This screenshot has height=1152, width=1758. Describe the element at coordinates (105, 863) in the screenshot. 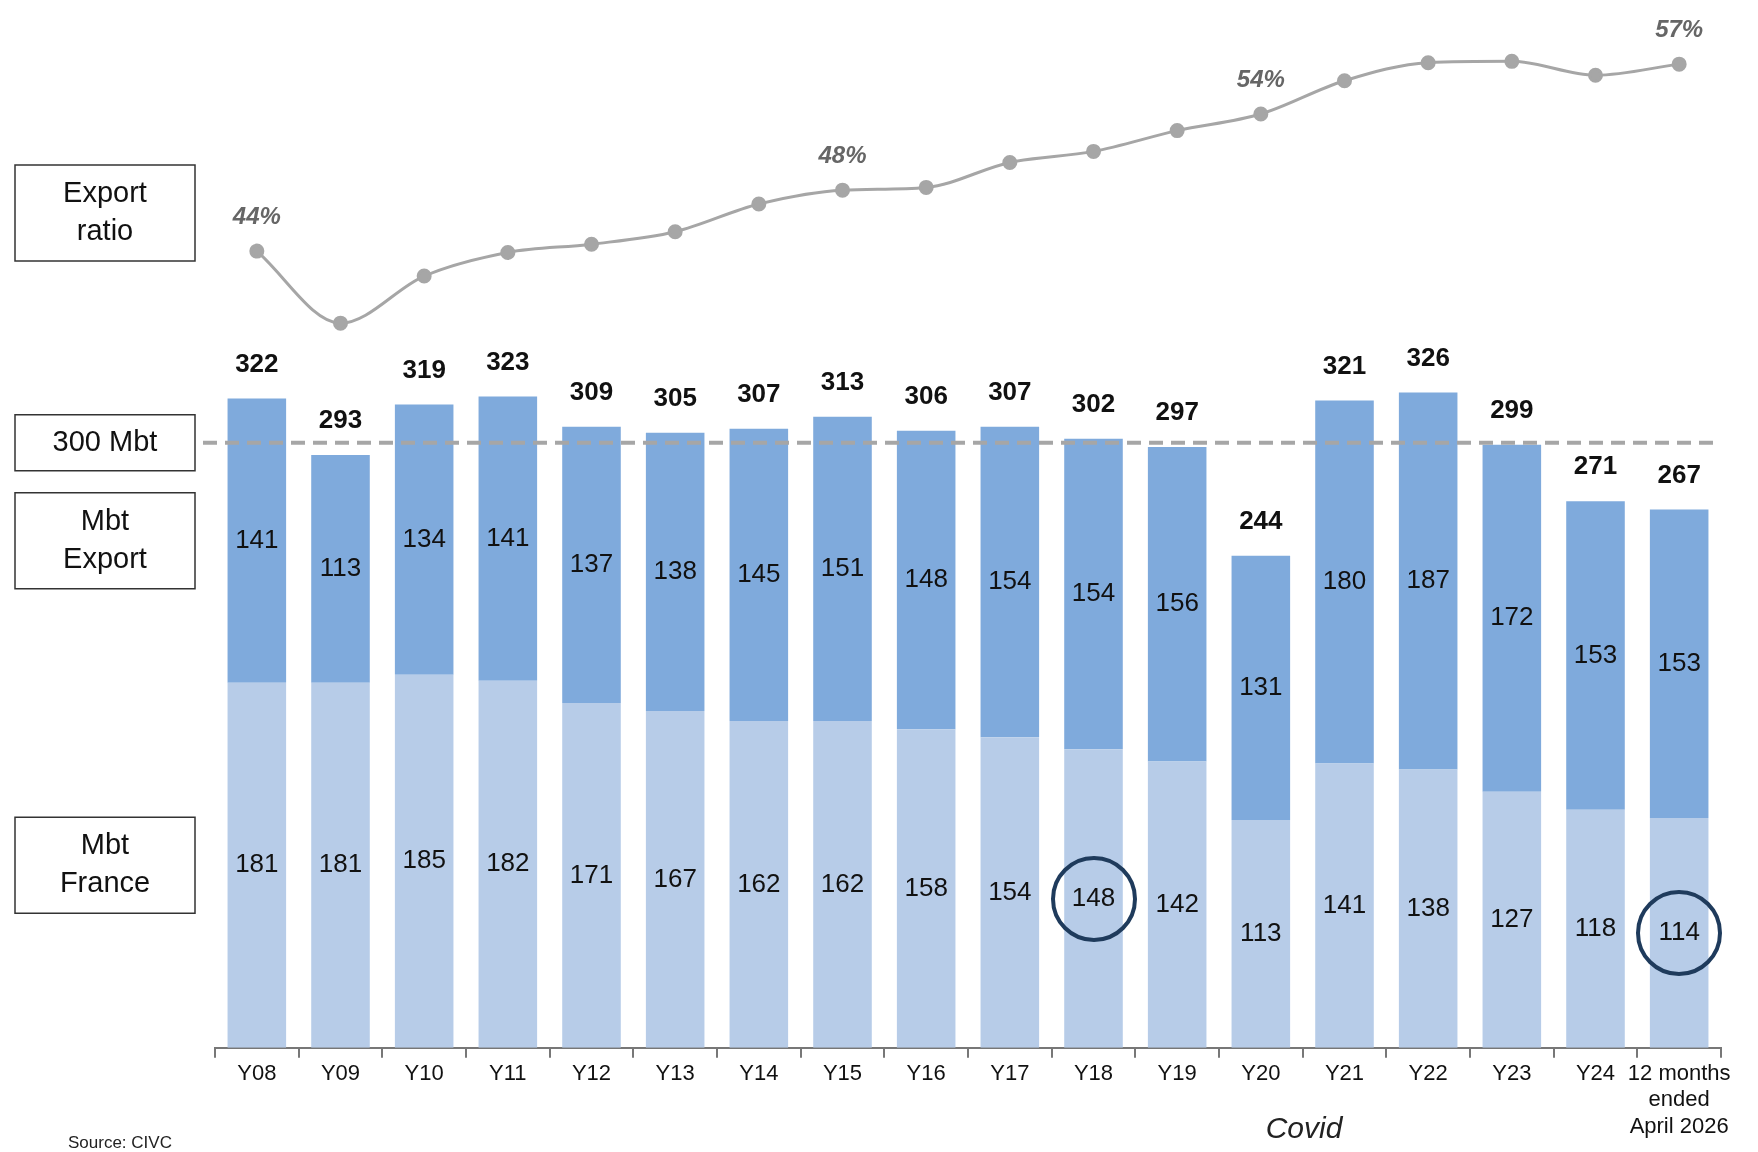

I see `text: Mbt France` at that location.